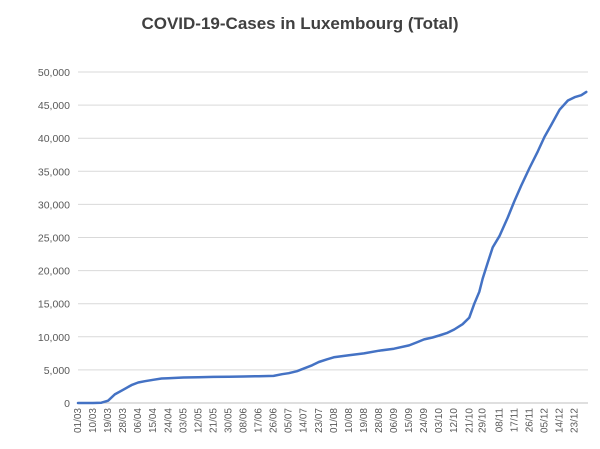  What do you see at coordinates (304, 420) in the screenshot?
I see `x-tick-label: 14/07` at bounding box center [304, 420].